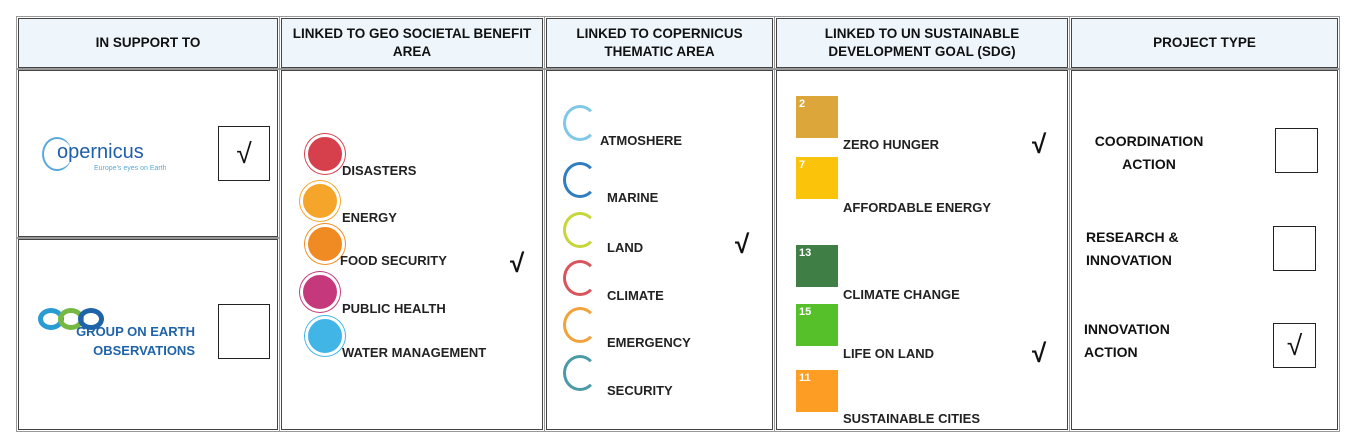 The width and height of the screenshot is (1354, 441). Describe the element at coordinates (1204, 43) in the screenshot. I see `header-cell: PROJECT TYPE` at that location.